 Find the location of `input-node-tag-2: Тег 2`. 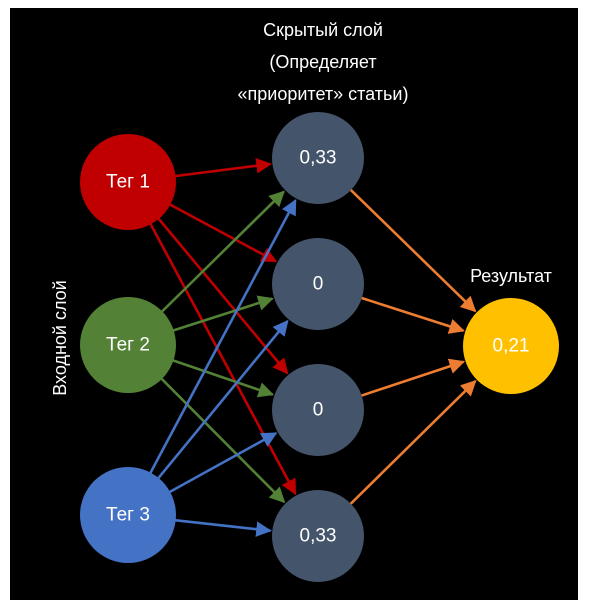

input-node-tag-2: Тег 2 is located at coordinates (128, 345).